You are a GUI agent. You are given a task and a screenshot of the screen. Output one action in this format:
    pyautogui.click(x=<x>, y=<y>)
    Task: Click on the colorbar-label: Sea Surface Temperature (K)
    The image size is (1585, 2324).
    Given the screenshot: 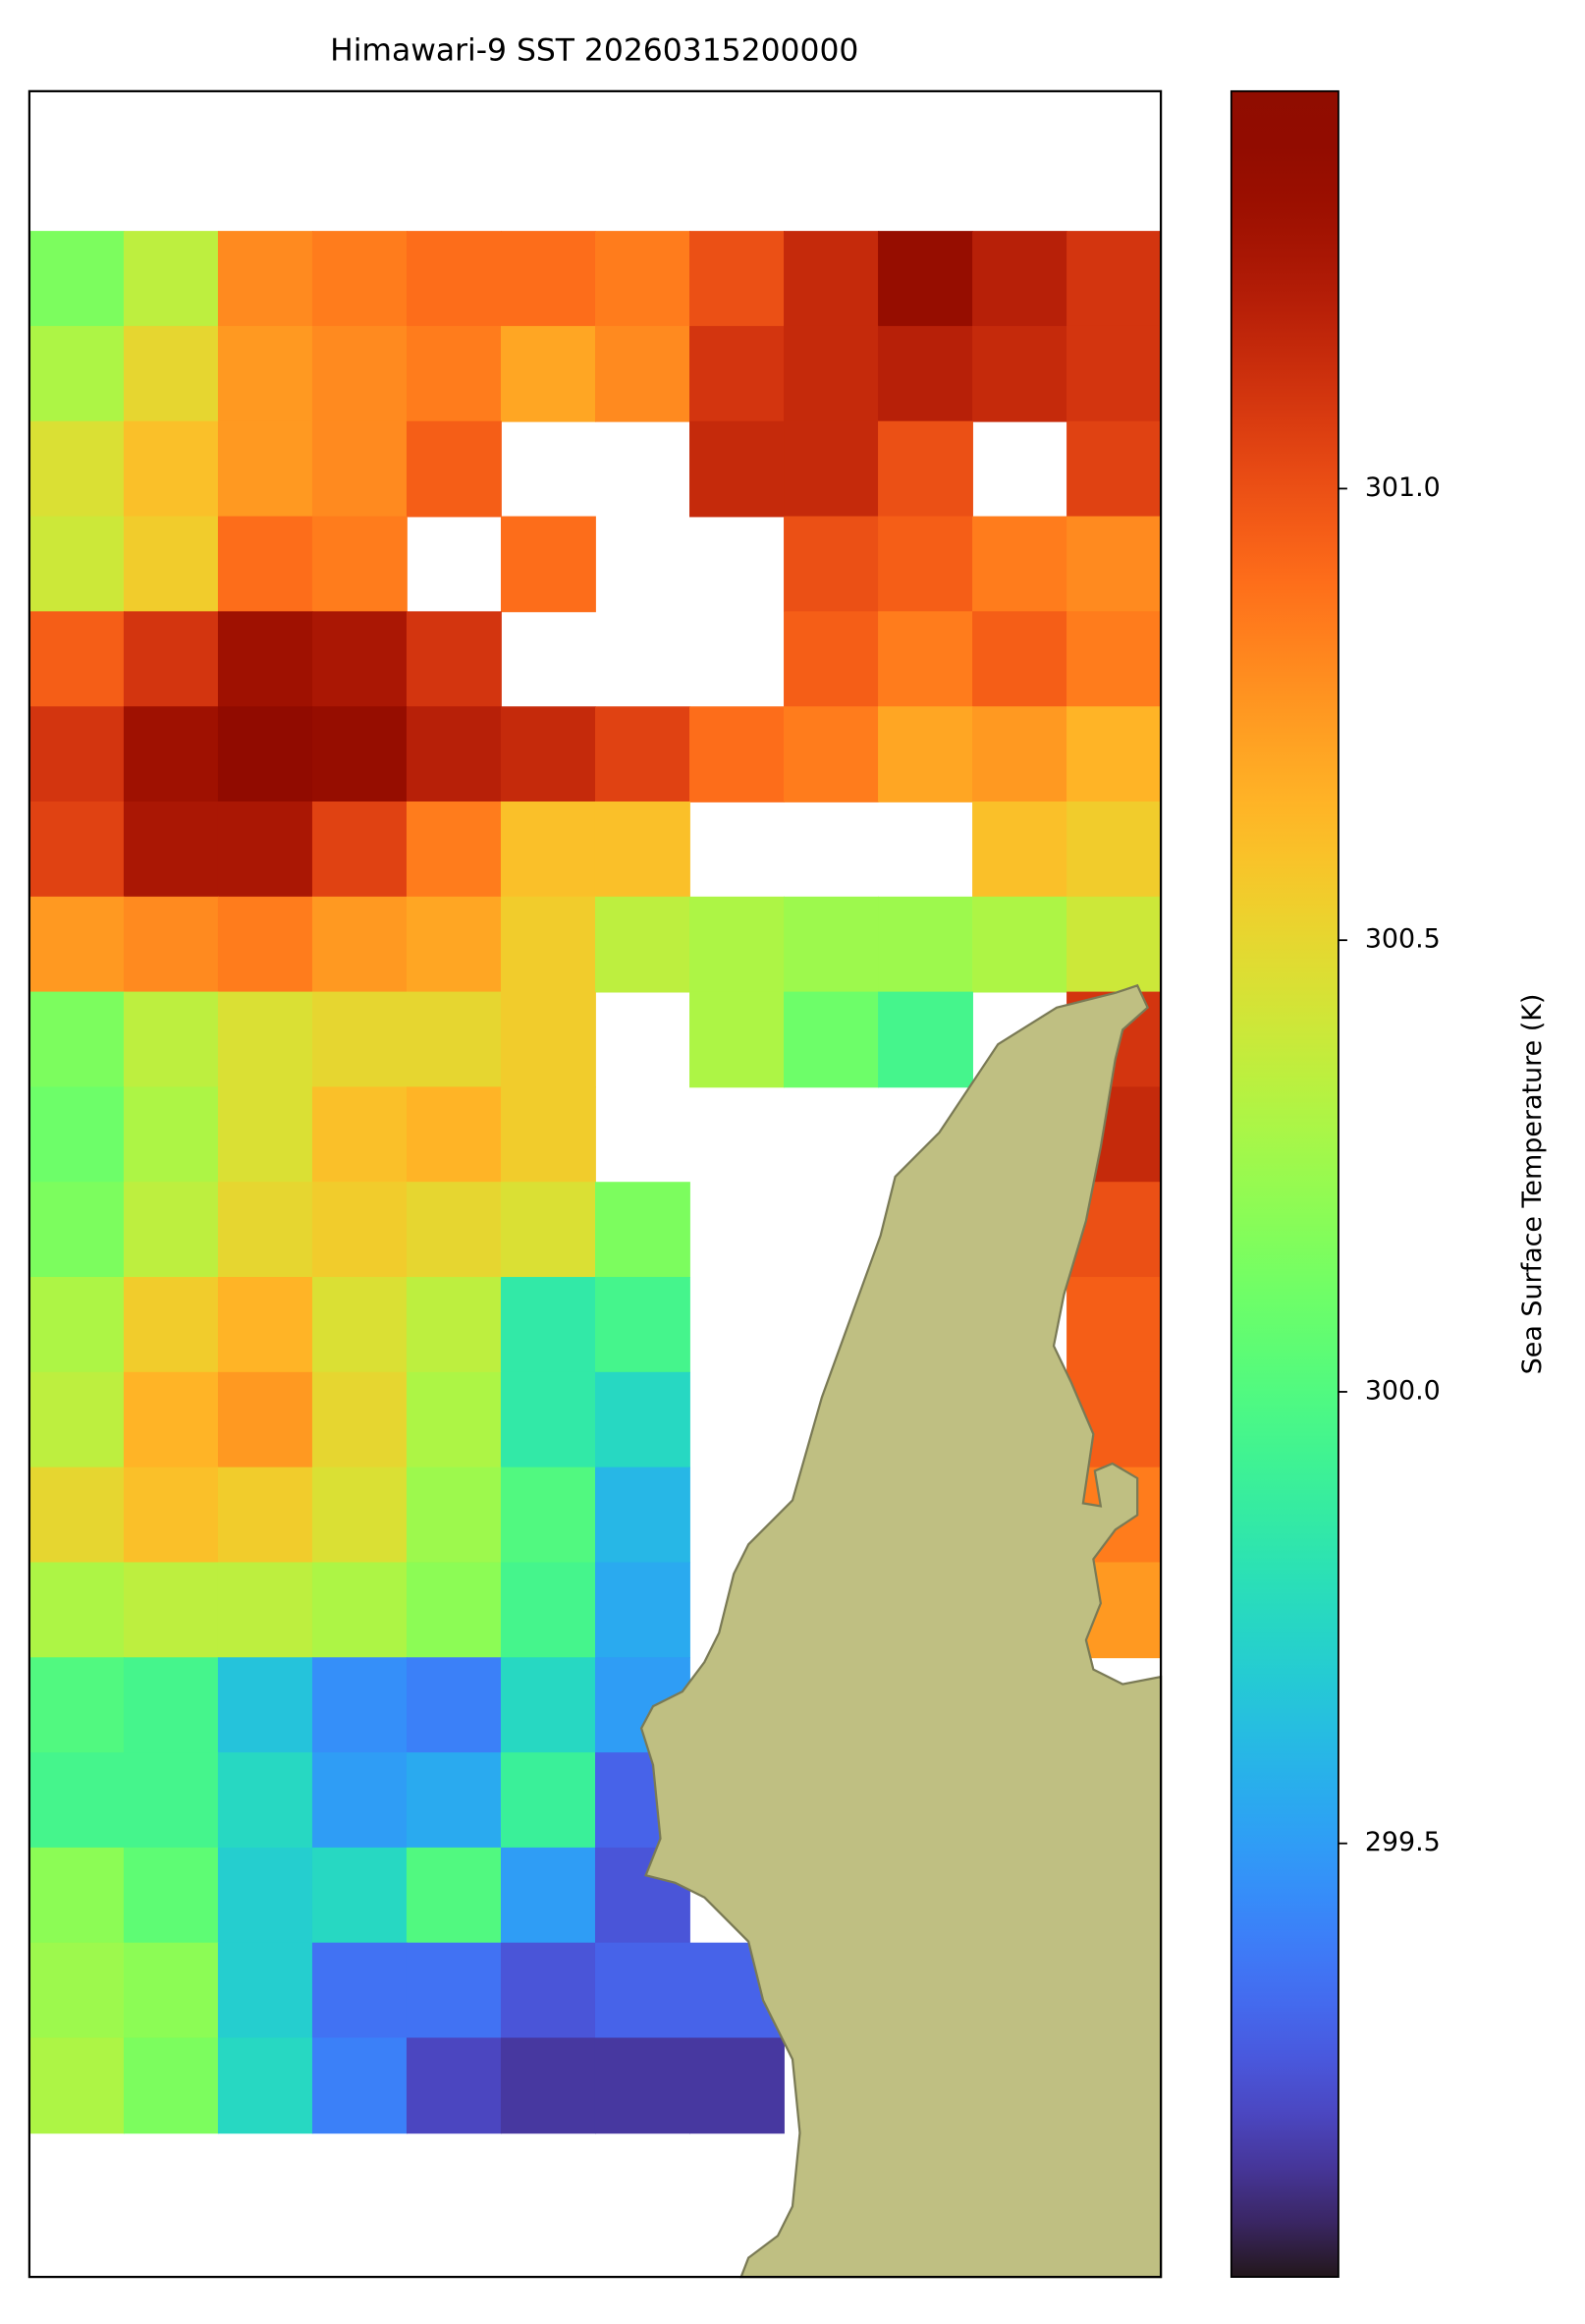 What is the action you would take?
    pyautogui.click(x=1532, y=1184)
    